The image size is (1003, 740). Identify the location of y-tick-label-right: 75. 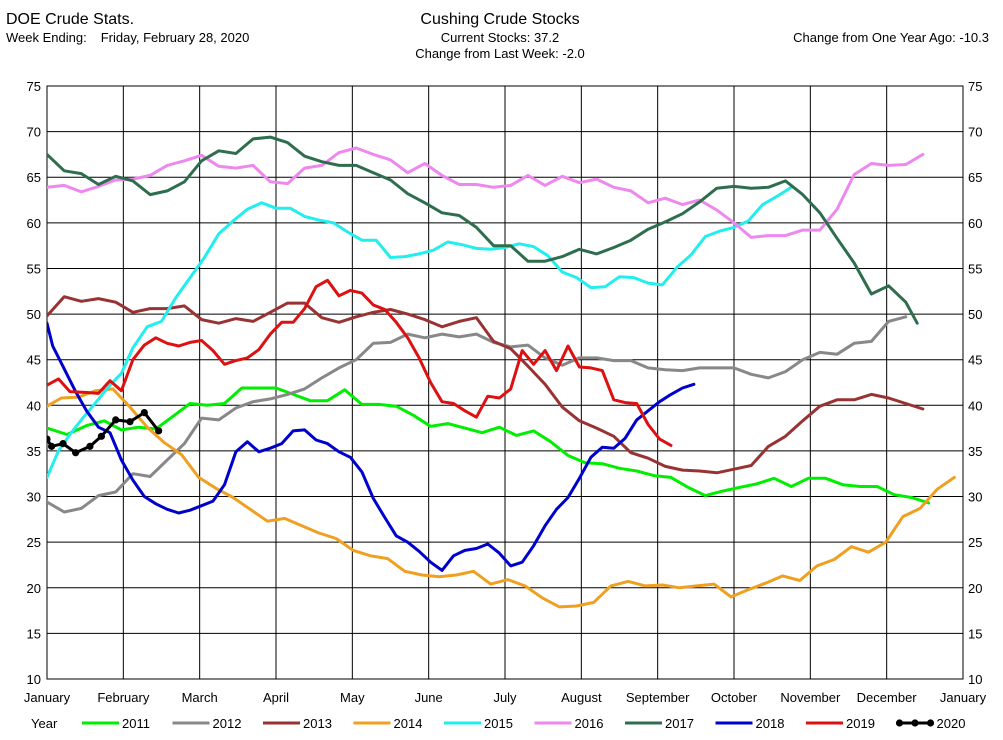
(975, 86).